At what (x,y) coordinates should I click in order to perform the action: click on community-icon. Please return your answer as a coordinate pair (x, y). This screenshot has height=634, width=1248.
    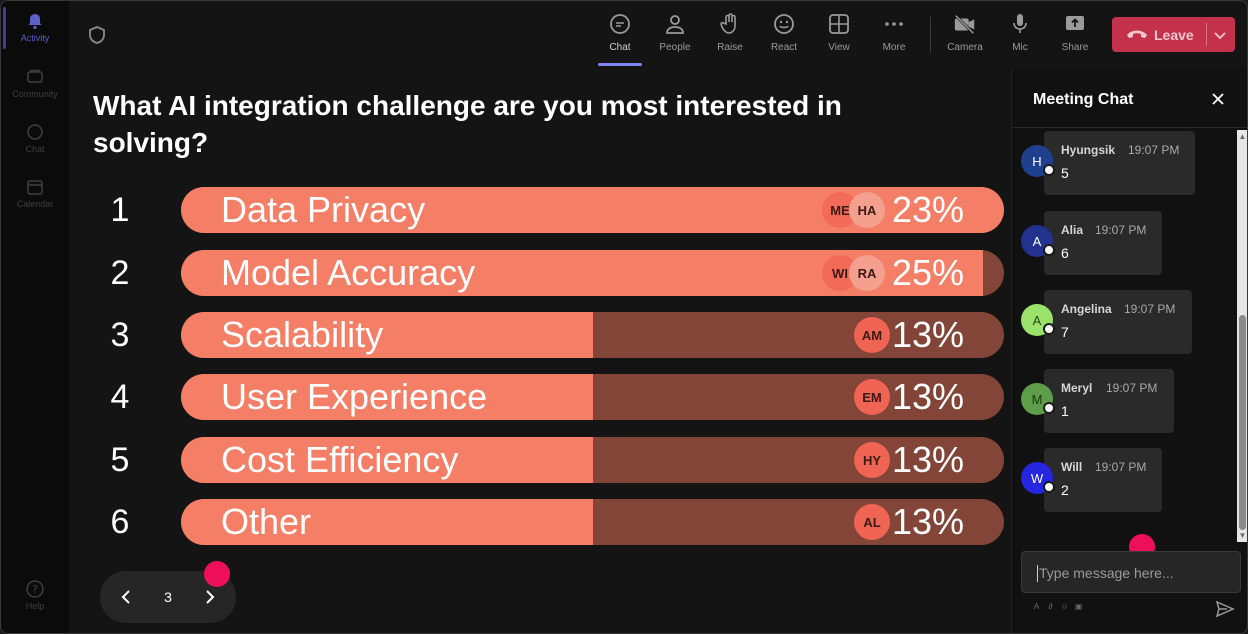
    Looking at the image, I should click on (35, 77).